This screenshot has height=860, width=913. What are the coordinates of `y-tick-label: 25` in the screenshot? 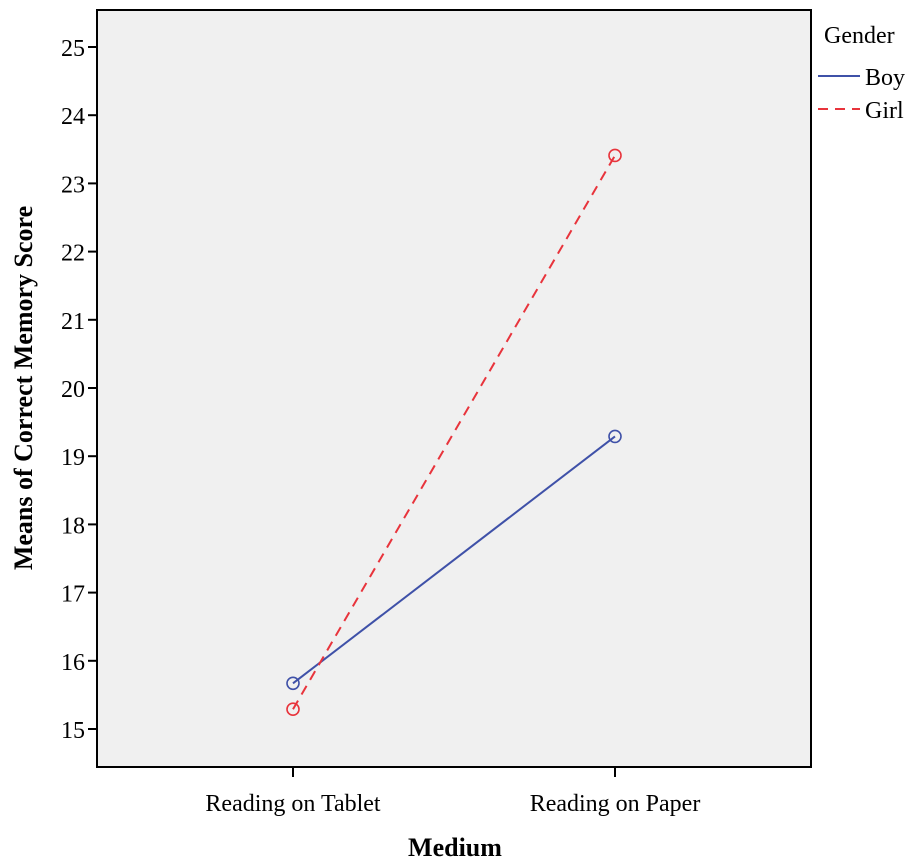 It's located at (73, 49).